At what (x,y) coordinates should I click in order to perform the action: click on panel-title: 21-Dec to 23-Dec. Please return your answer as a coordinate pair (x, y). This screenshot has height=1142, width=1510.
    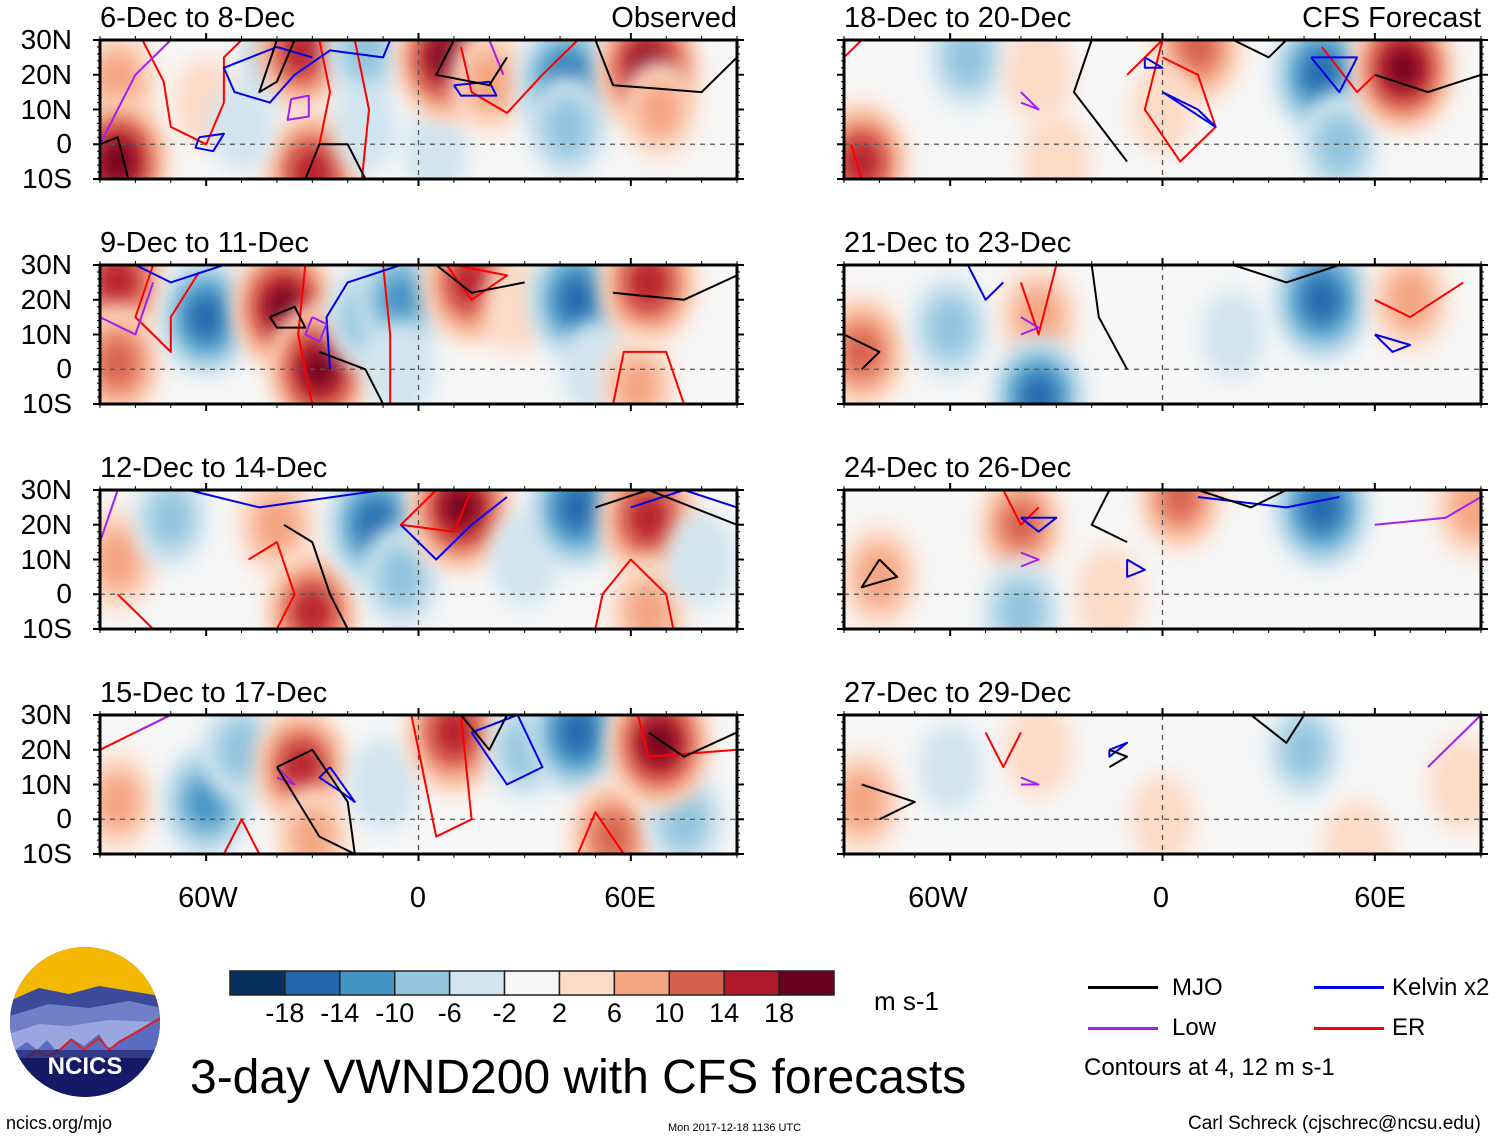
    Looking at the image, I should click on (958, 243).